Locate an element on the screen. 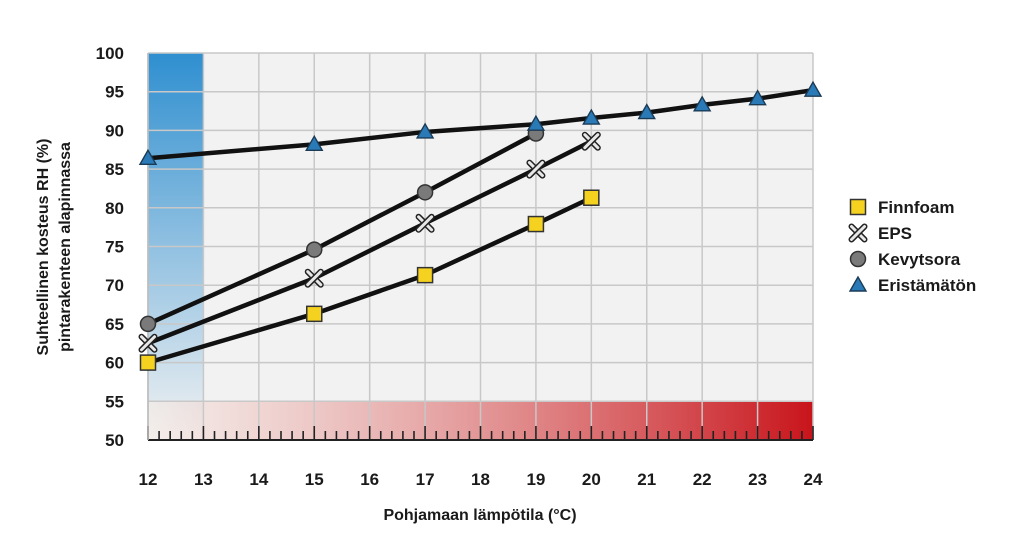 The height and width of the screenshot is (543, 1024). x-tick-label: 14 is located at coordinates (258, 479).